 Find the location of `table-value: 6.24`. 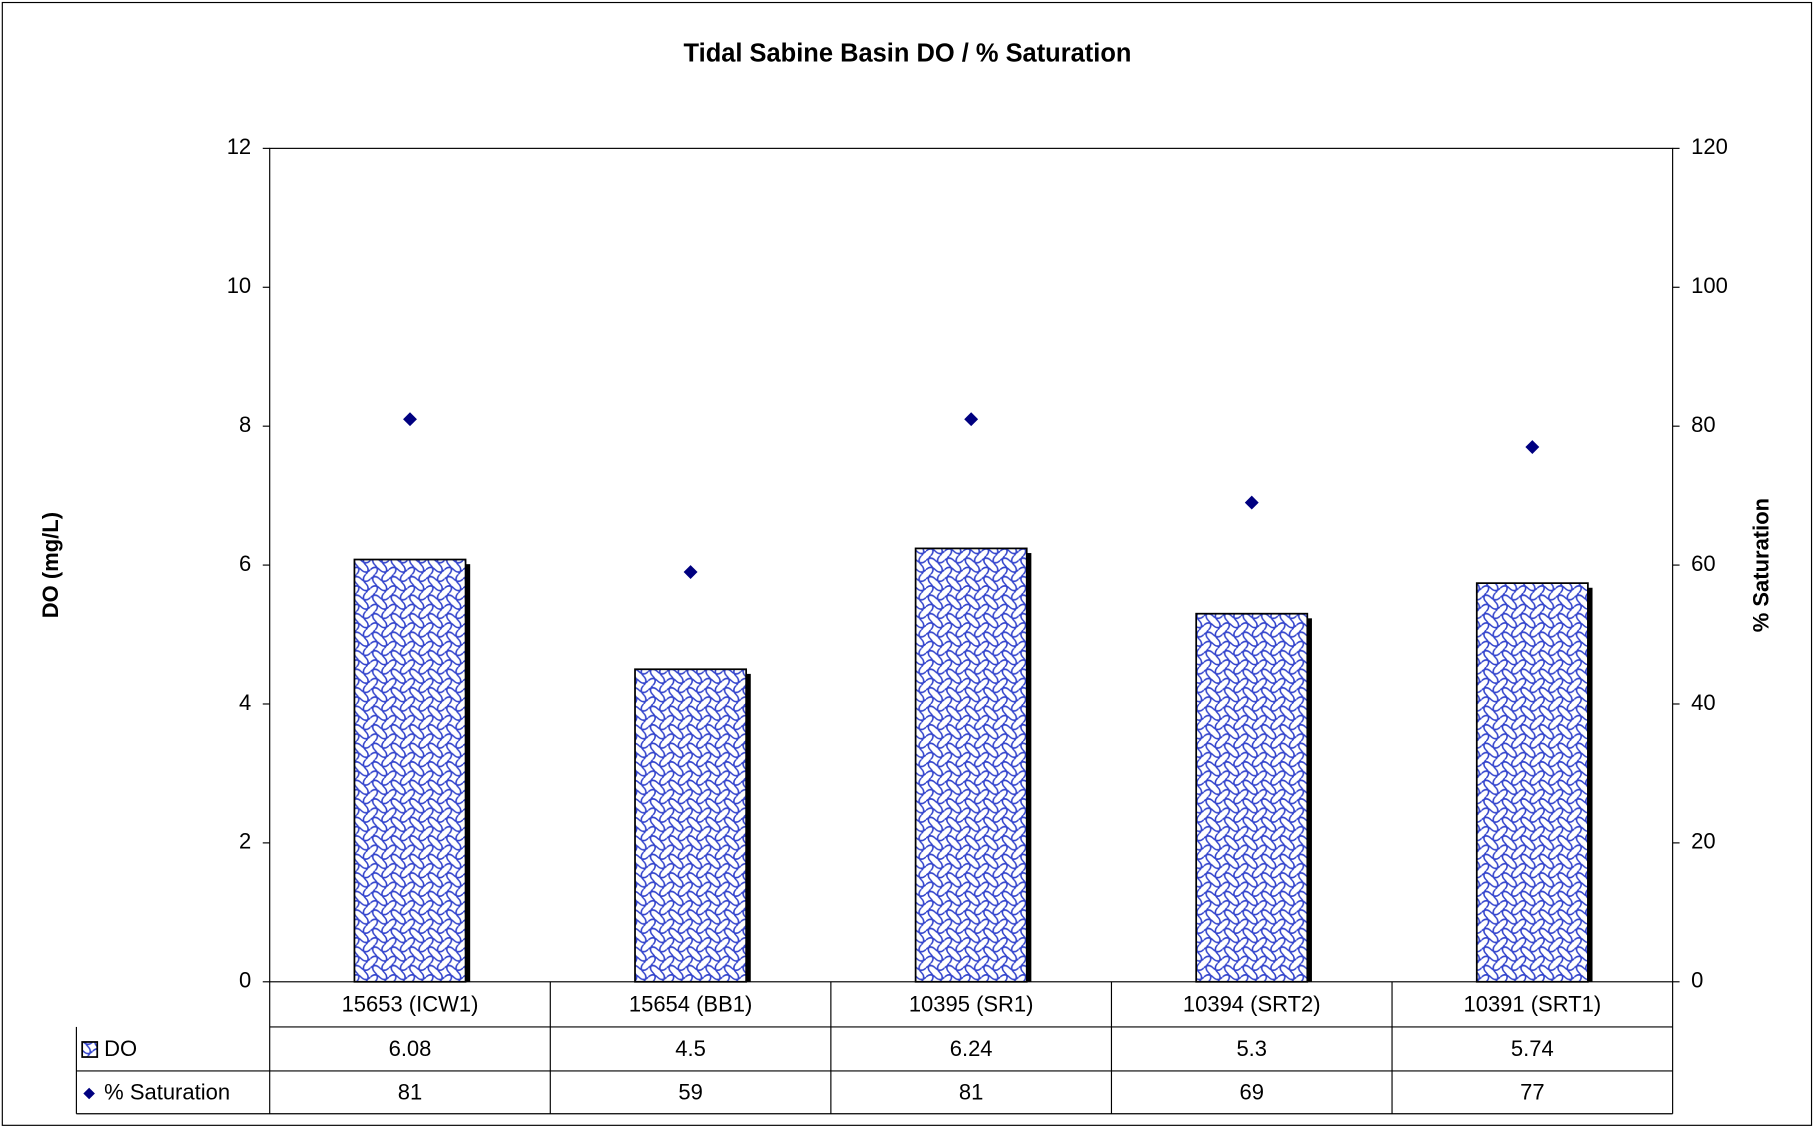

table-value: 6.24 is located at coordinates (971, 1048).